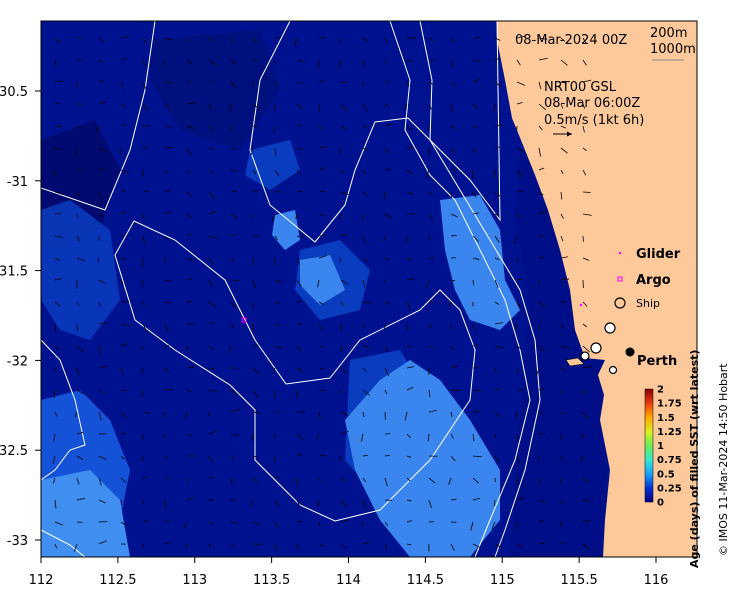 Image resolution: width=740 pixels, height=592 pixels. What do you see at coordinates (271, 580) in the screenshot?
I see `x-tick-label: 113.5` at bounding box center [271, 580].